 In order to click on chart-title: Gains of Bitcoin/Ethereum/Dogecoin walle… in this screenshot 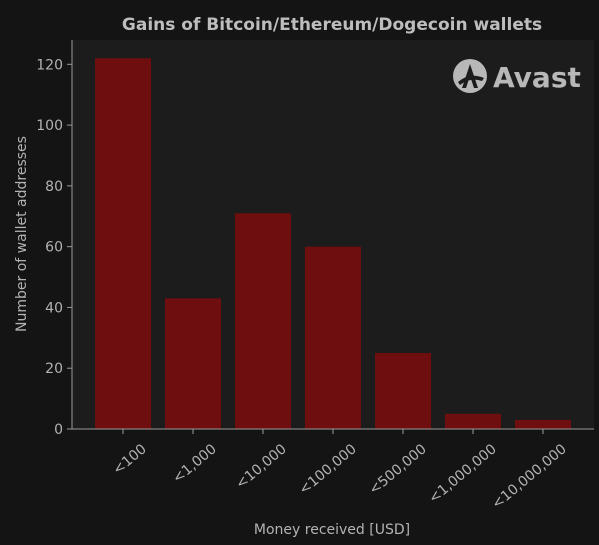, I will do `click(332, 25)`.